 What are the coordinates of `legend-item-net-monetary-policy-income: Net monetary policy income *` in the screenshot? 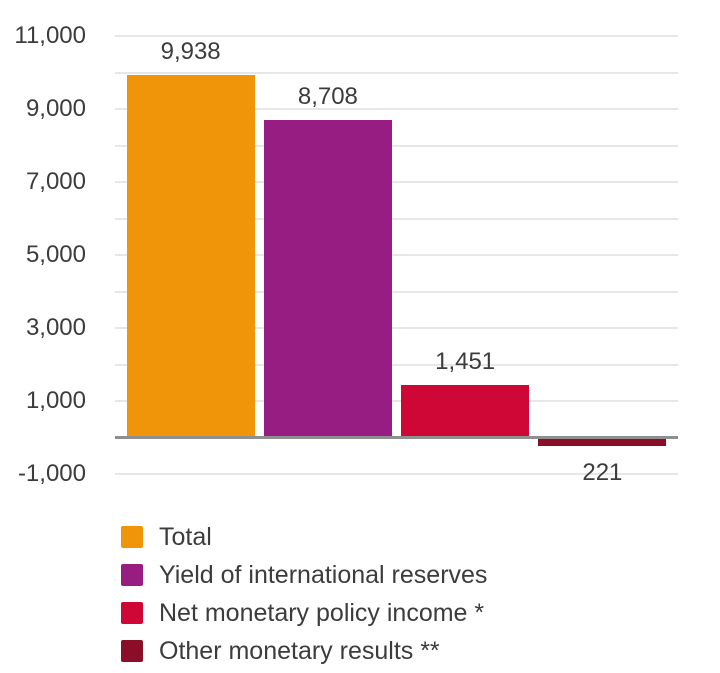 It's located at (304, 613).